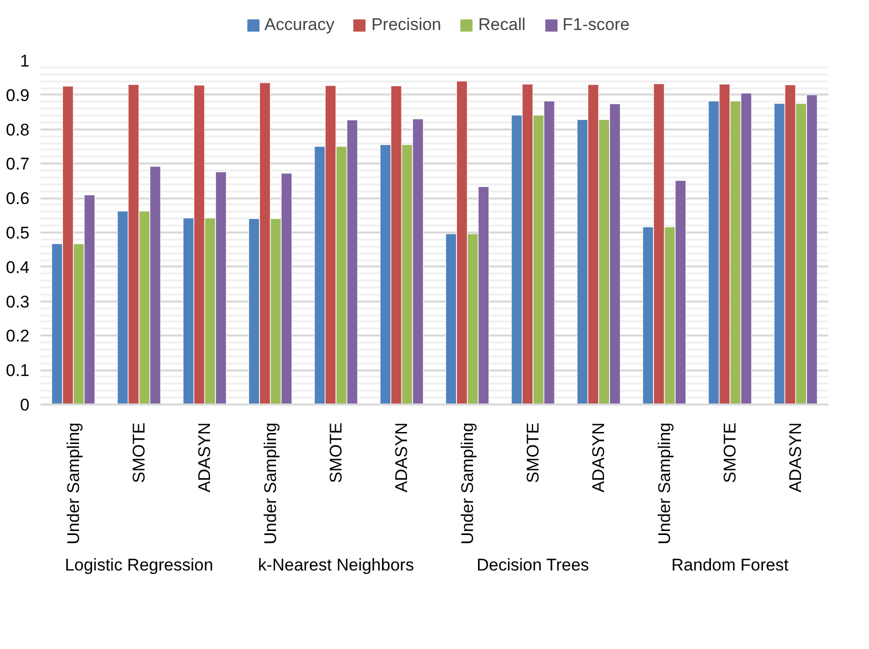  I want to click on y-tick-label: 0.4, so click(18, 267).